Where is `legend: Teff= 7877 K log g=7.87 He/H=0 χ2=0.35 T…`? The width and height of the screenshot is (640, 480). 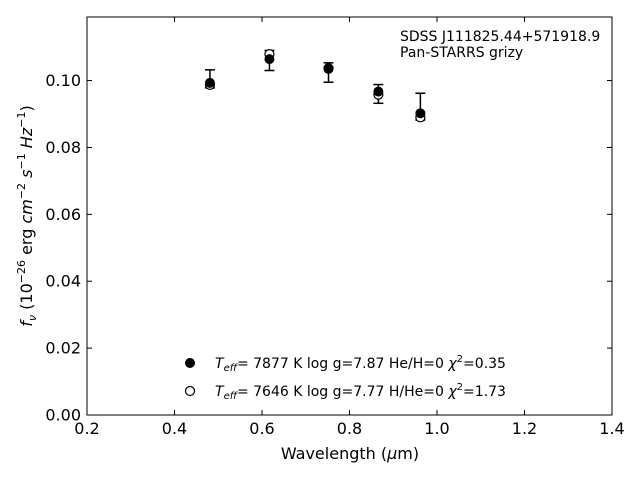
legend: Teff= 7877 K log g=7.87 He/H=0 χ2=0.35 T… is located at coordinates (345, 378).